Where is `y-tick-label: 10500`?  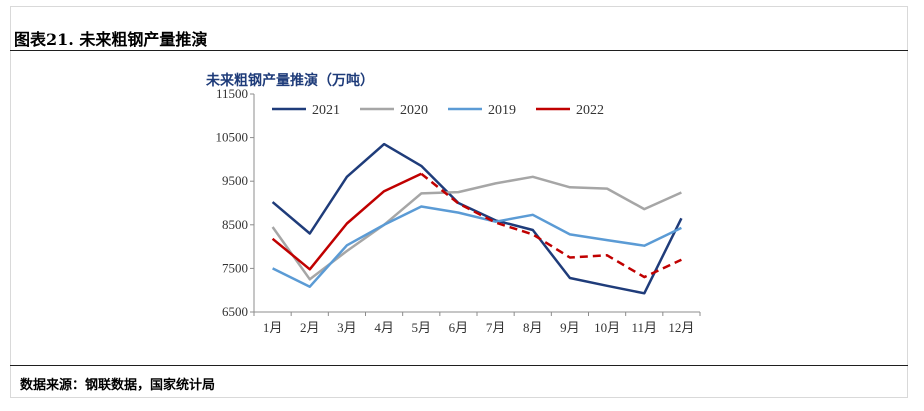 y-tick-label: 10500 is located at coordinates (232, 137).